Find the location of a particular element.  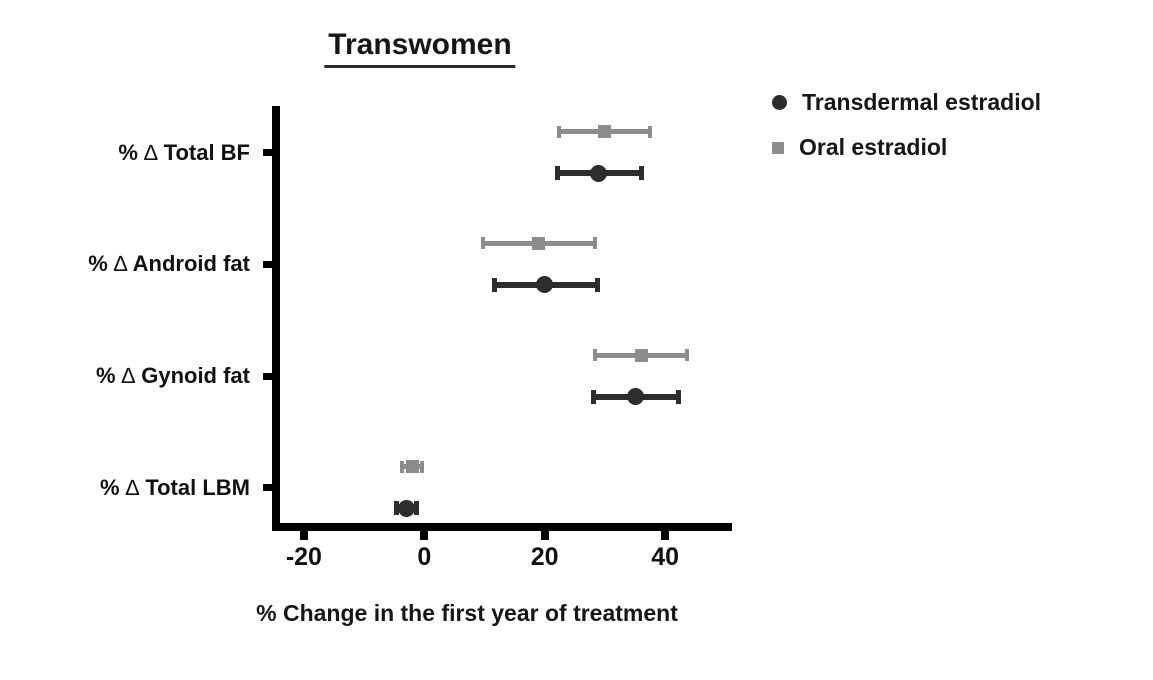

y-axis-line is located at coordinates (276, 318).